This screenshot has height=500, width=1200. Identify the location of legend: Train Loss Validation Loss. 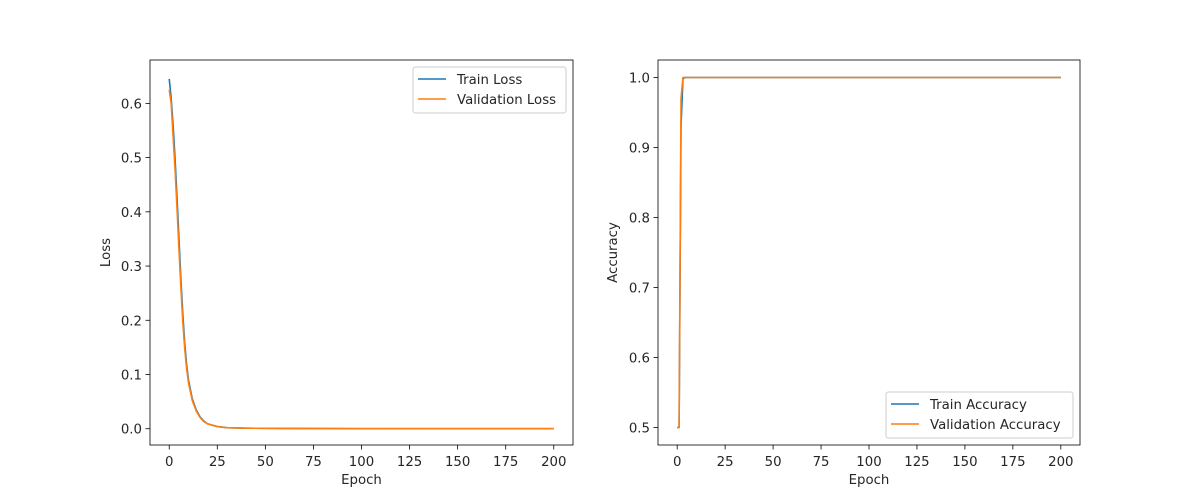
(489, 90).